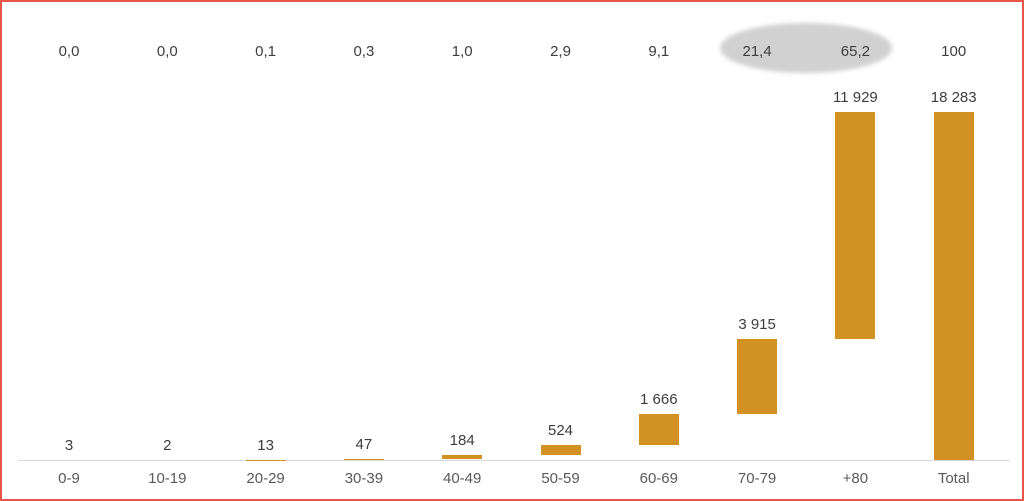  Describe the element at coordinates (855, 478) in the screenshot. I see `x-axis-label-+80: +80` at that location.